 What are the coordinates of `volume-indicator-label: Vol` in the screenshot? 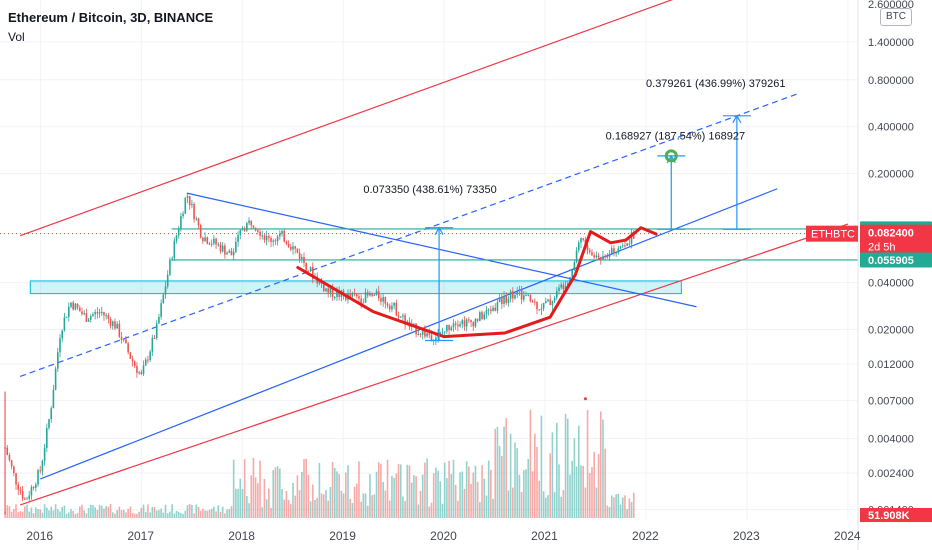 It's located at (16, 37).